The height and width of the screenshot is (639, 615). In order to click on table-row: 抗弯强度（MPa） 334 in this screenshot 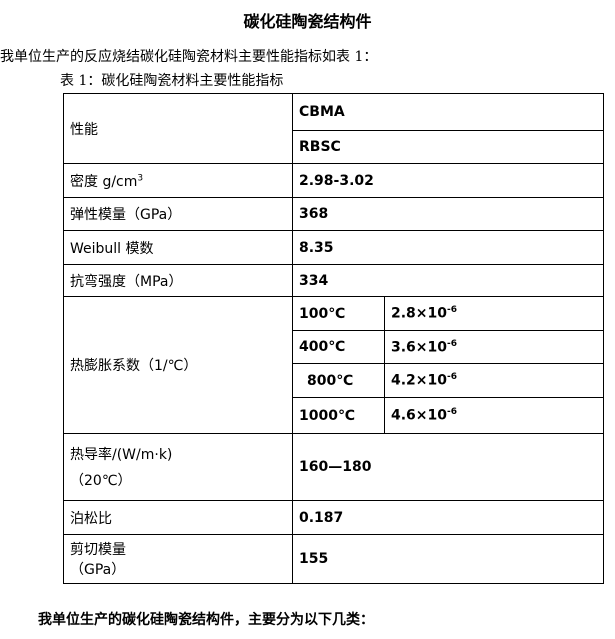, I will do `click(333, 280)`.